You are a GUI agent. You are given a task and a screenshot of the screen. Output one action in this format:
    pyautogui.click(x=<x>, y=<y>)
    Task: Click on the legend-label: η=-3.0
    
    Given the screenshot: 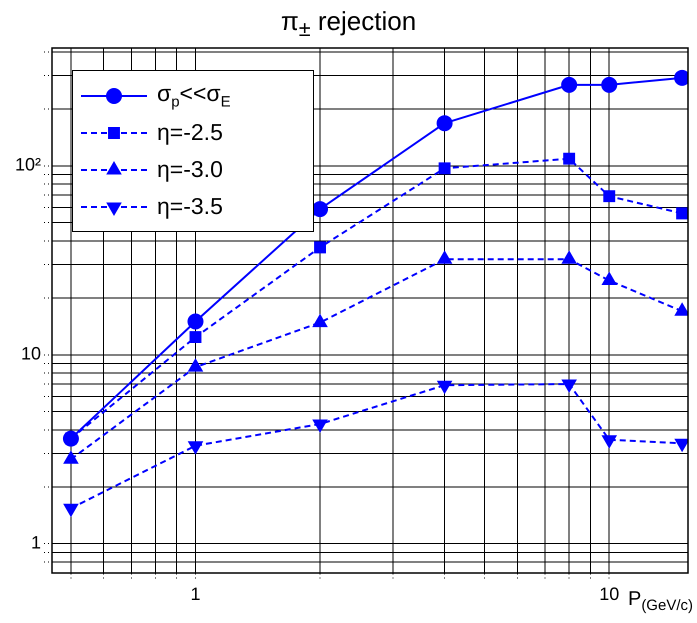 What is the action you would take?
    pyautogui.click(x=190, y=169)
    